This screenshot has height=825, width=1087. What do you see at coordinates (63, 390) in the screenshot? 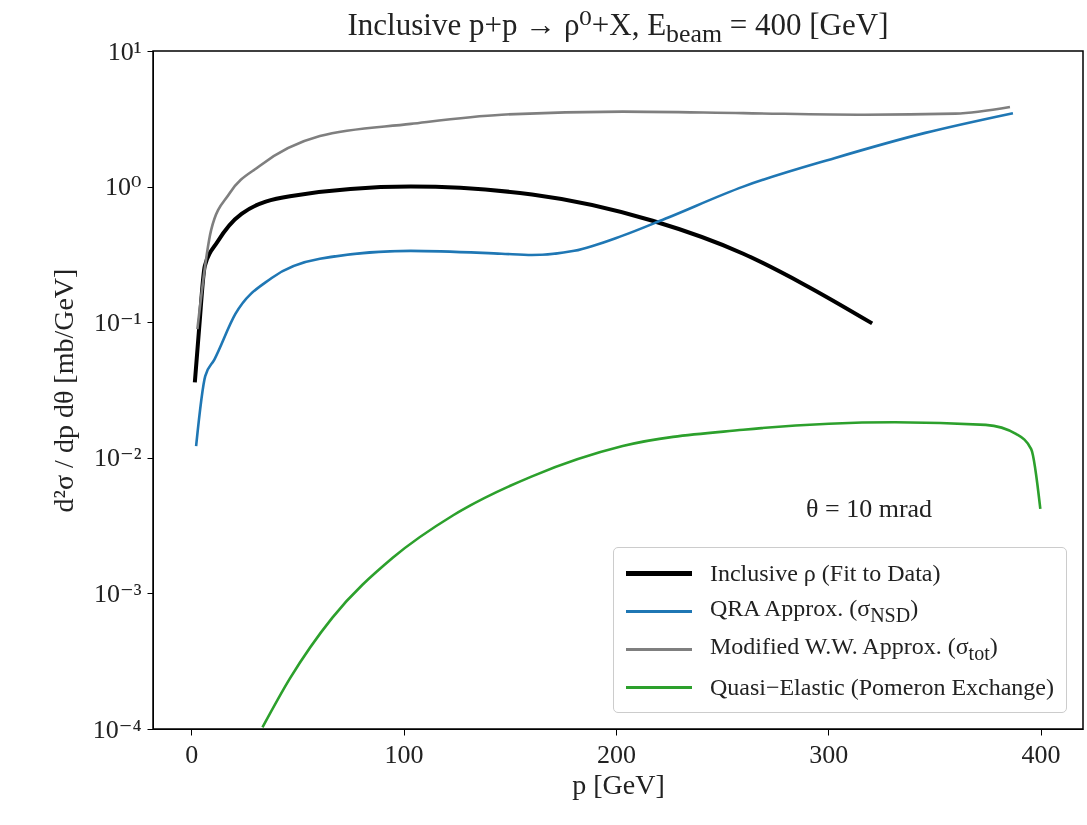
I see `y-axis-title: d²σ / dp dθ [mb/GeV]` at bounding box center [63, 390].